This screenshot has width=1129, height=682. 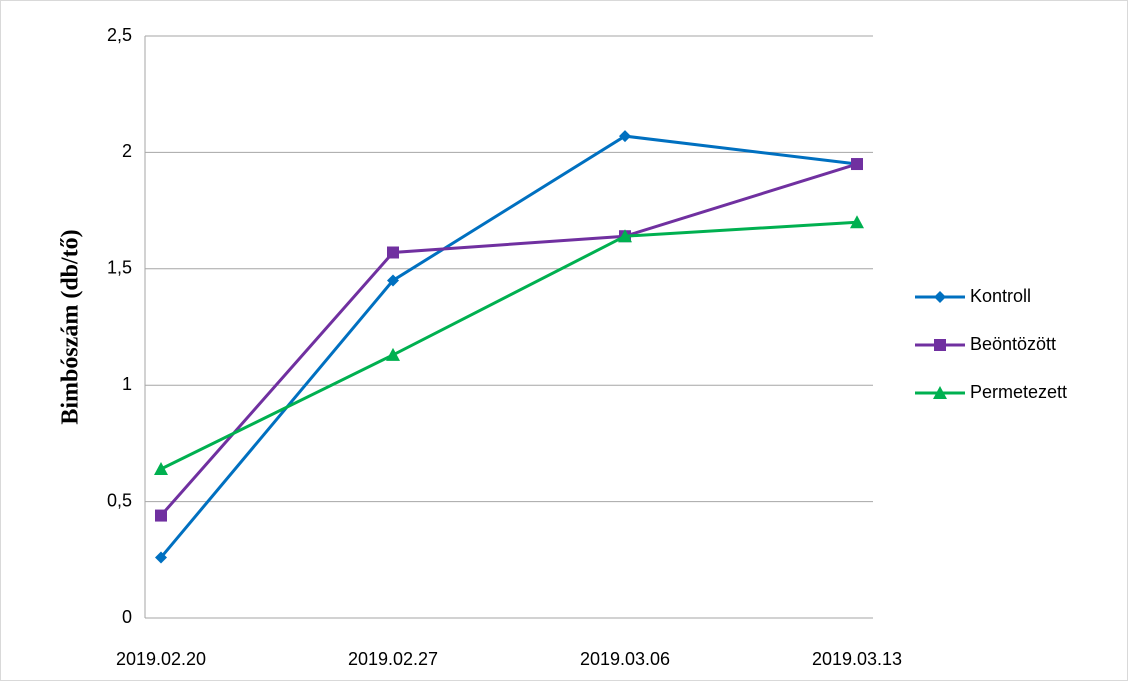 I want to click on y-tick-label: 1,5, so click(x=119, y=268).